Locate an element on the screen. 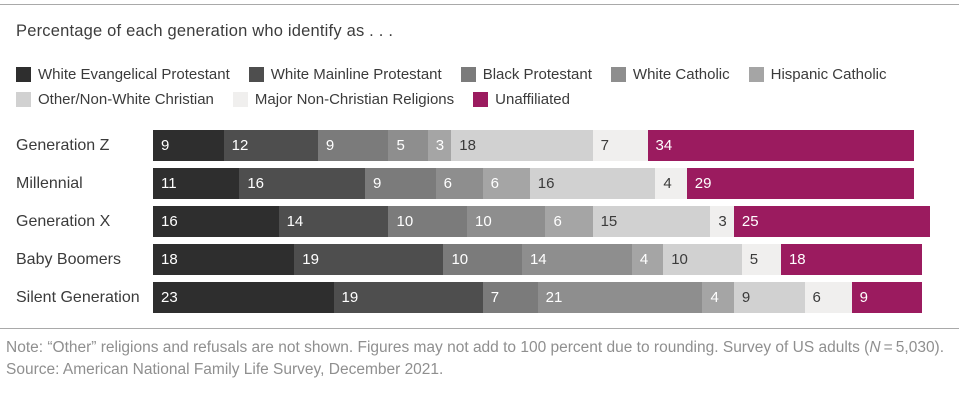 This screenshot has height=411, width=959. note-after-n: = 5,030). is located at coordinates (912, 347).